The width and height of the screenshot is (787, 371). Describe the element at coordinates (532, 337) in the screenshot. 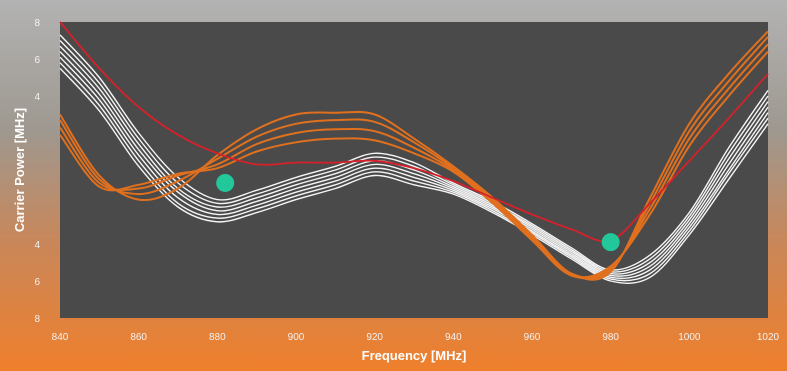

I see `x-tick-label: 960` at that location.